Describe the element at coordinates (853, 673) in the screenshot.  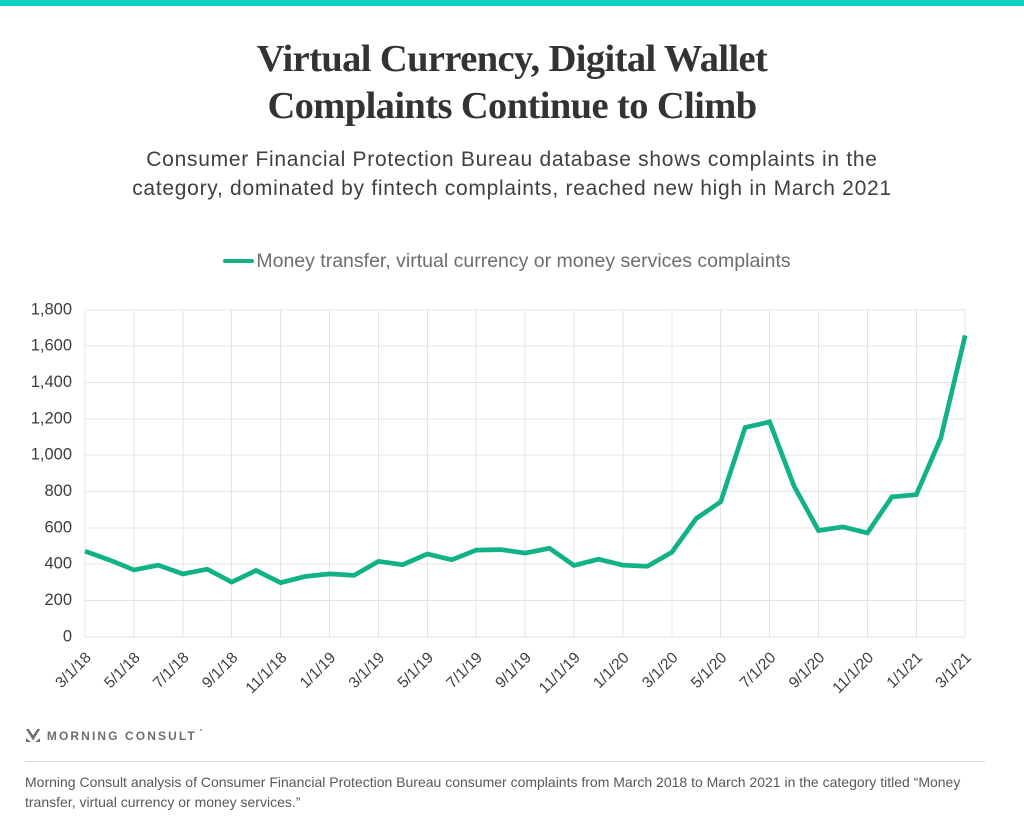
I see `svg-text: 11/1/20` at that location.